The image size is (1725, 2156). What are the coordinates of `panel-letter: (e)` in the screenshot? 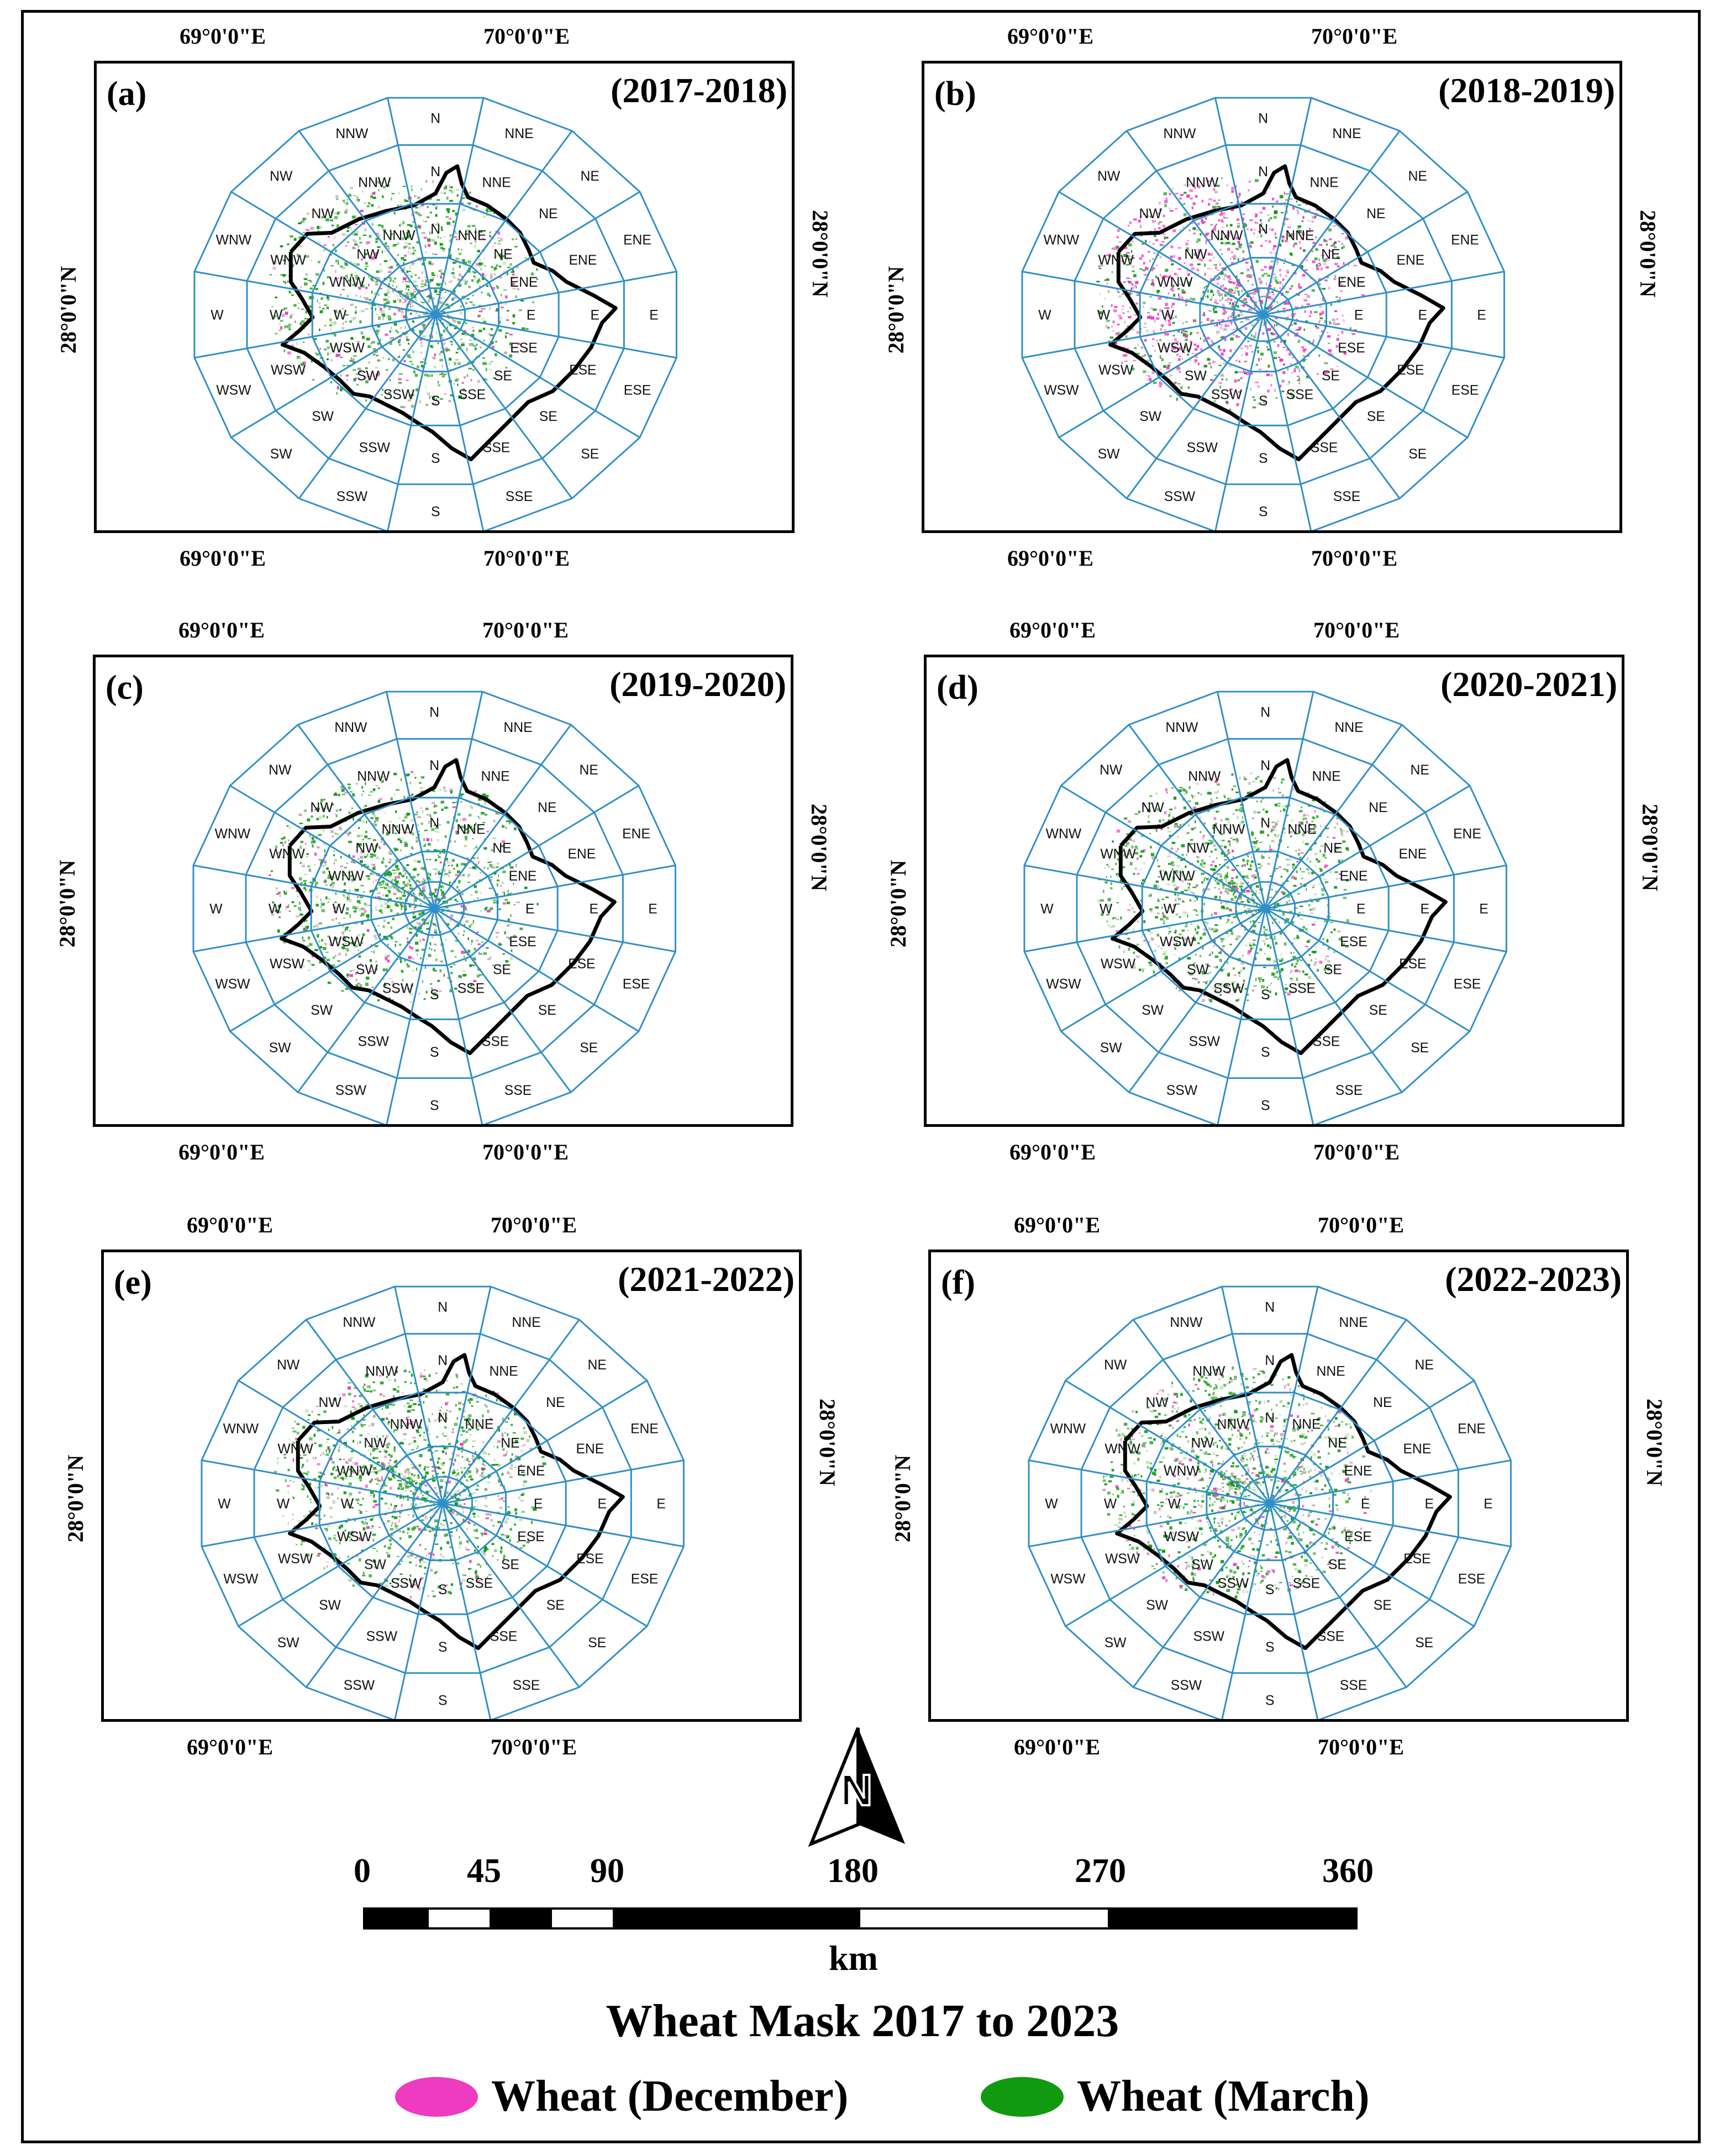 It's located at (133, 1282).